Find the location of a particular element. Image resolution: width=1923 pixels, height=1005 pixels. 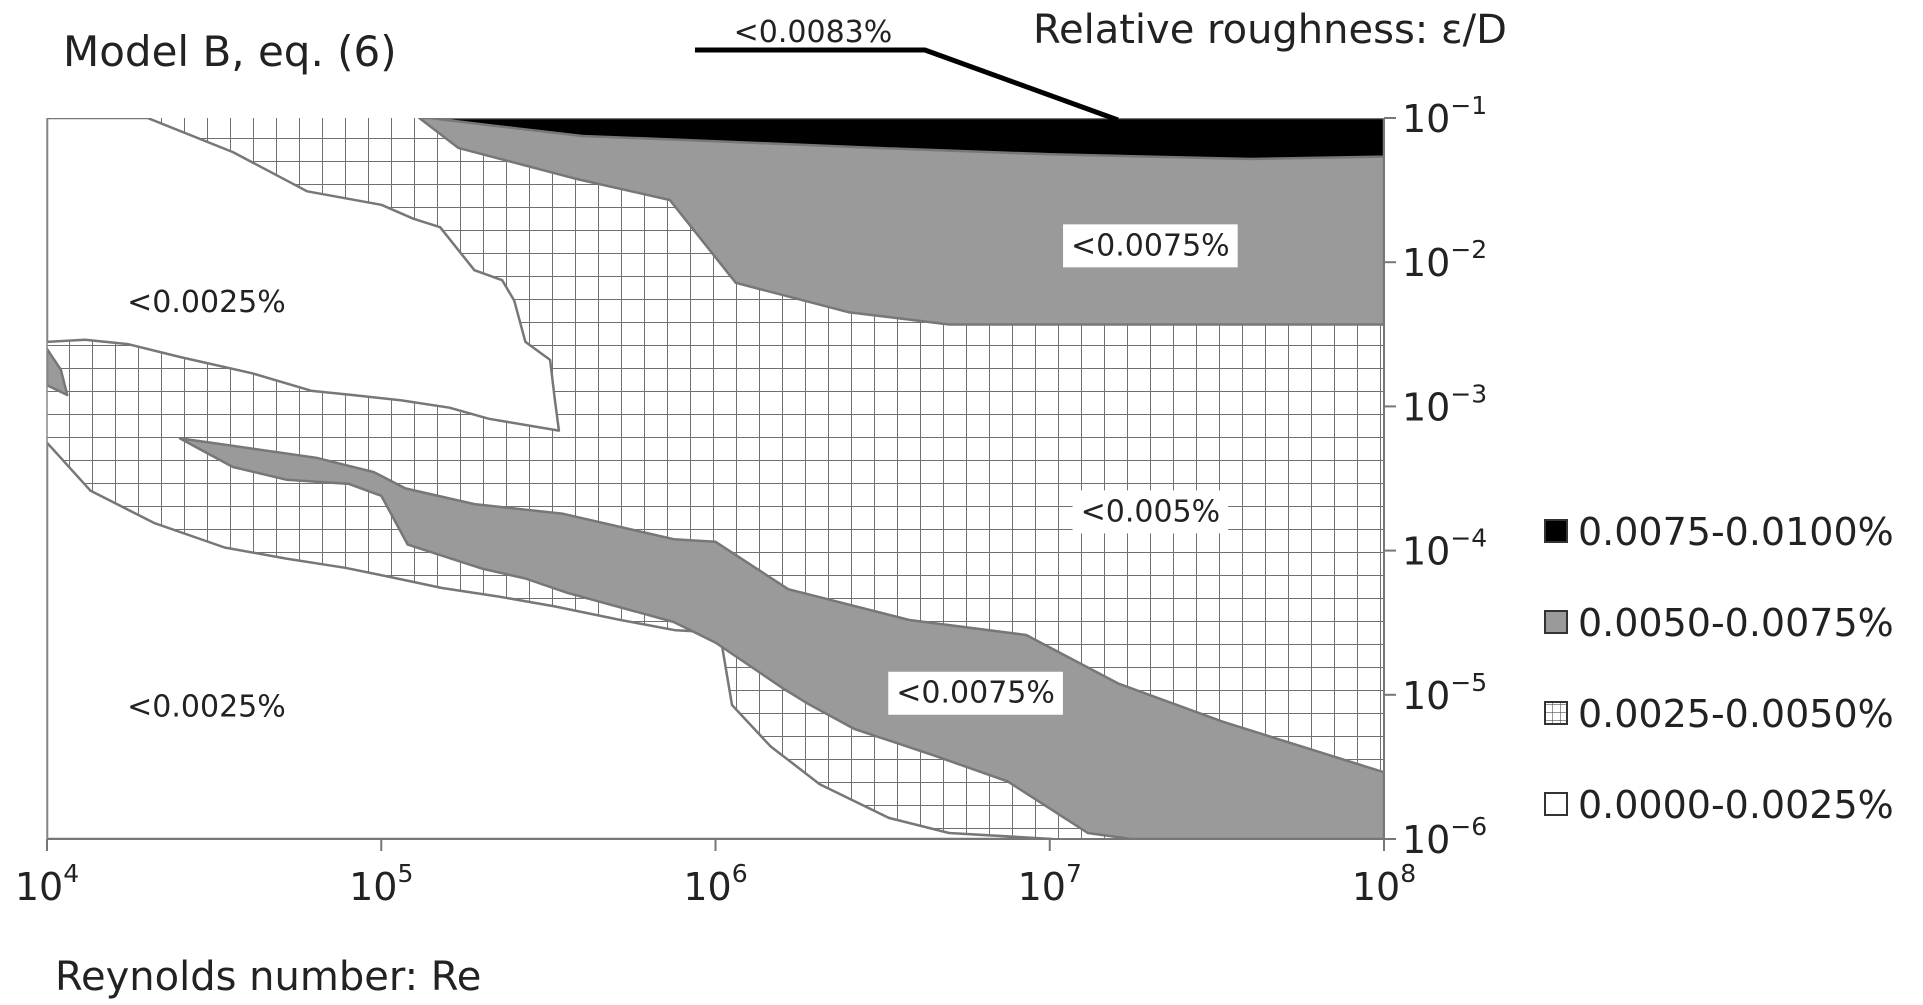

region-top-0.0075-0.0100 is located at coordinates (906, 139).